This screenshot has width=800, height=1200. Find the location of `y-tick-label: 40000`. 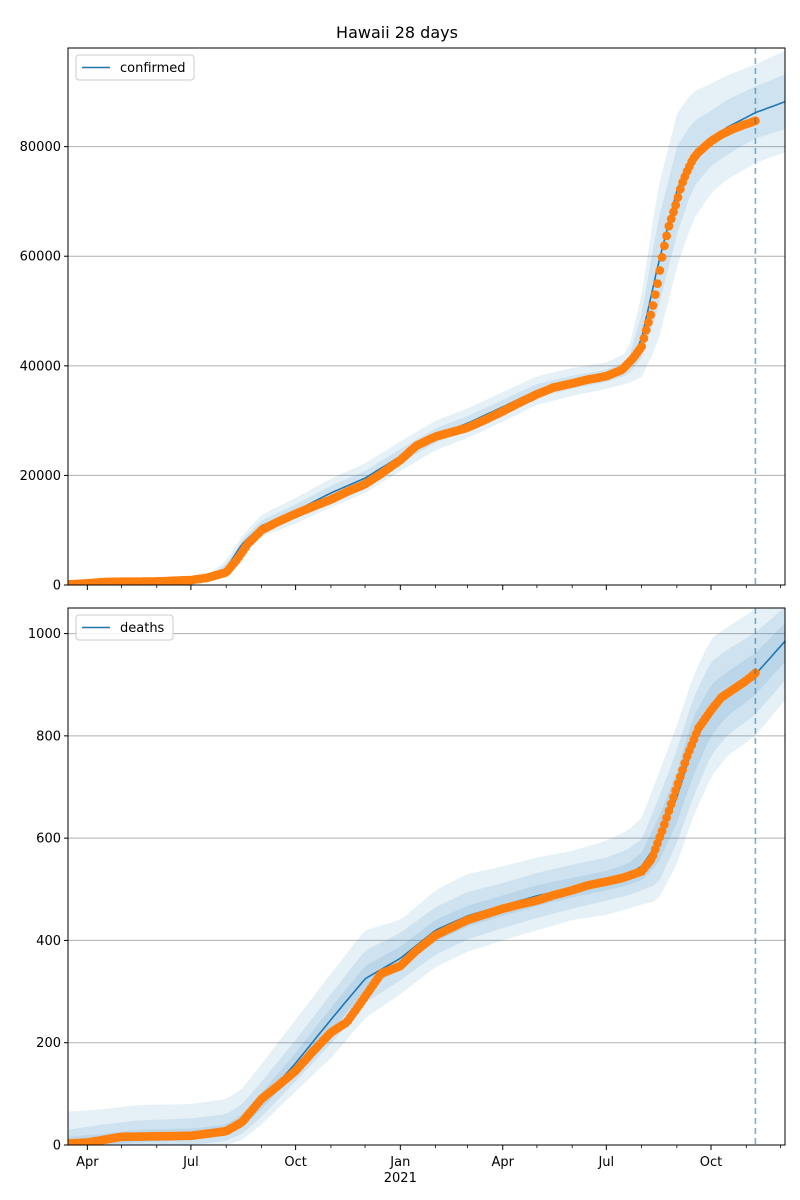

y-tick-label: 40000 is located at coordinates (40, 366).